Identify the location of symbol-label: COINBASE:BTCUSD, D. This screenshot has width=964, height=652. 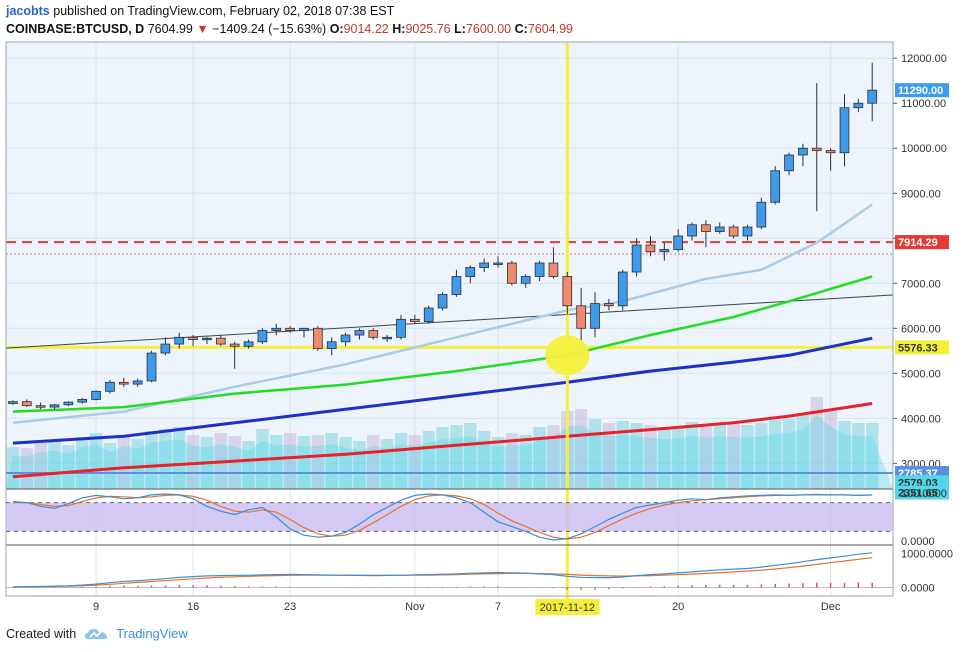
(75, 29).